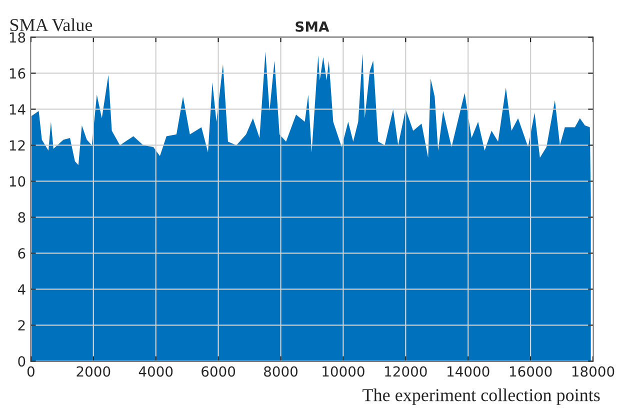 The width and height of the screenshot is (619, 409). Describe the element at coordinates (93, 371) in the screenshot. I see `x-tick-label: 2000` at that location.